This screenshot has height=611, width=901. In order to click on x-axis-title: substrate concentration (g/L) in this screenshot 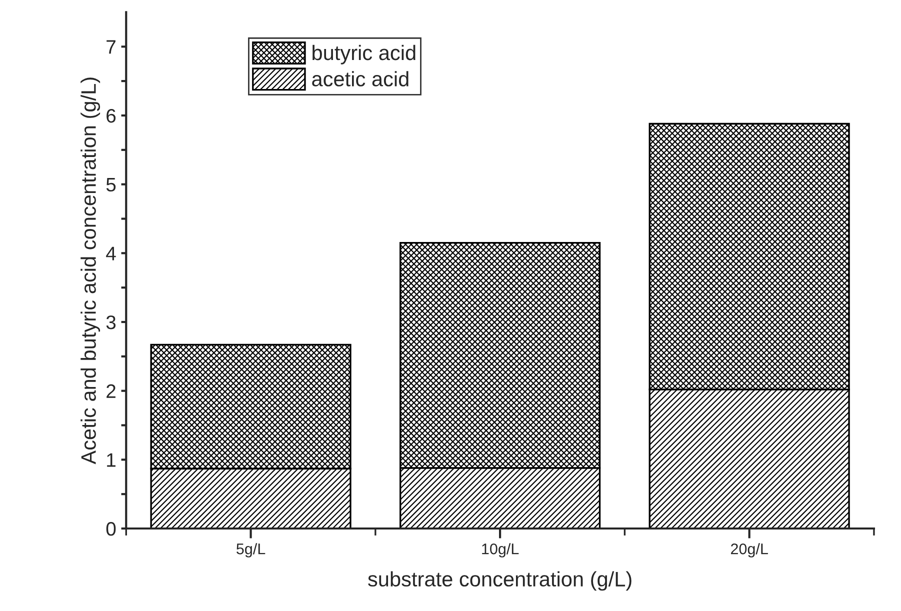, I will do `click(500, 581)`.